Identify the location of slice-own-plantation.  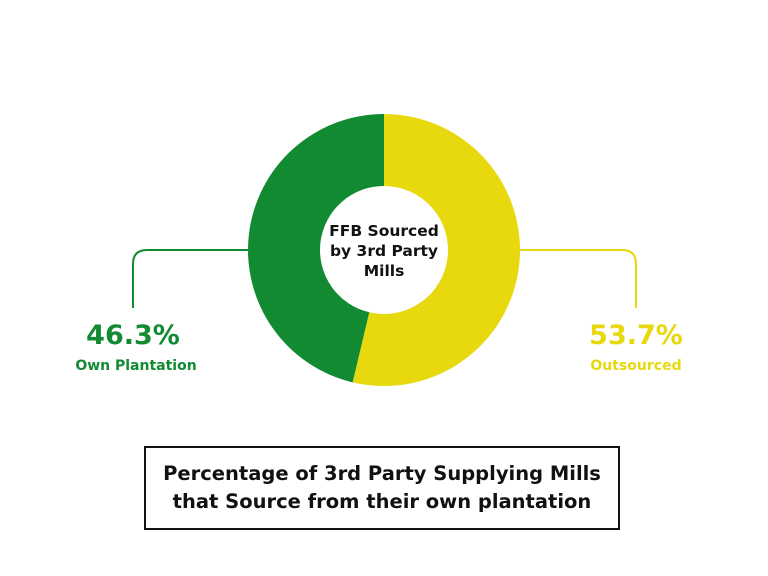
(316, 248).